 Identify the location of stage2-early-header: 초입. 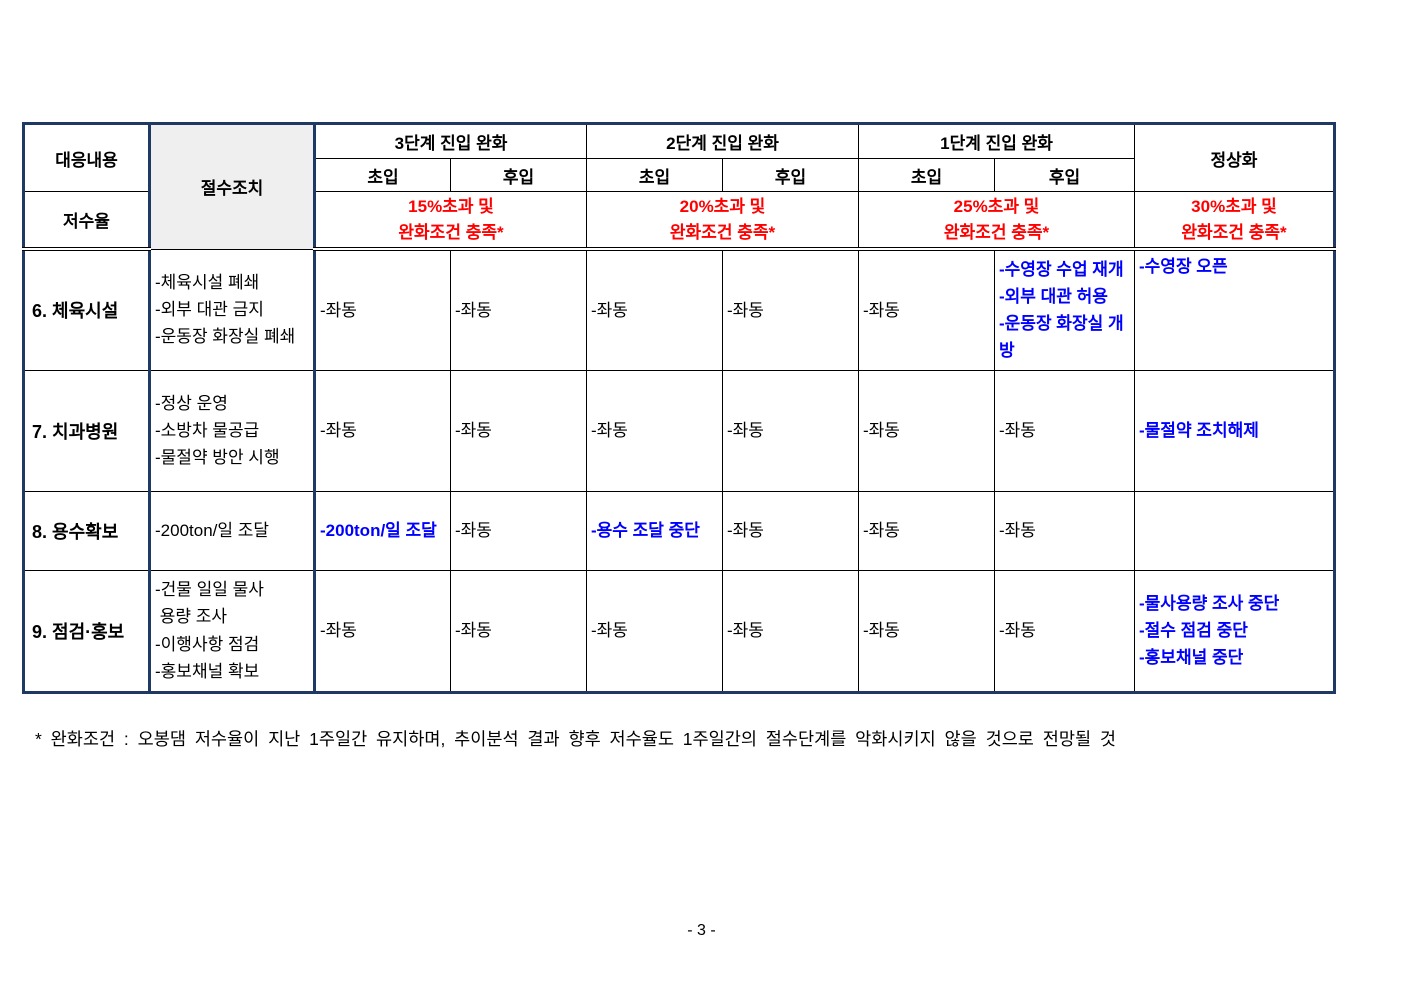
(654, 175).